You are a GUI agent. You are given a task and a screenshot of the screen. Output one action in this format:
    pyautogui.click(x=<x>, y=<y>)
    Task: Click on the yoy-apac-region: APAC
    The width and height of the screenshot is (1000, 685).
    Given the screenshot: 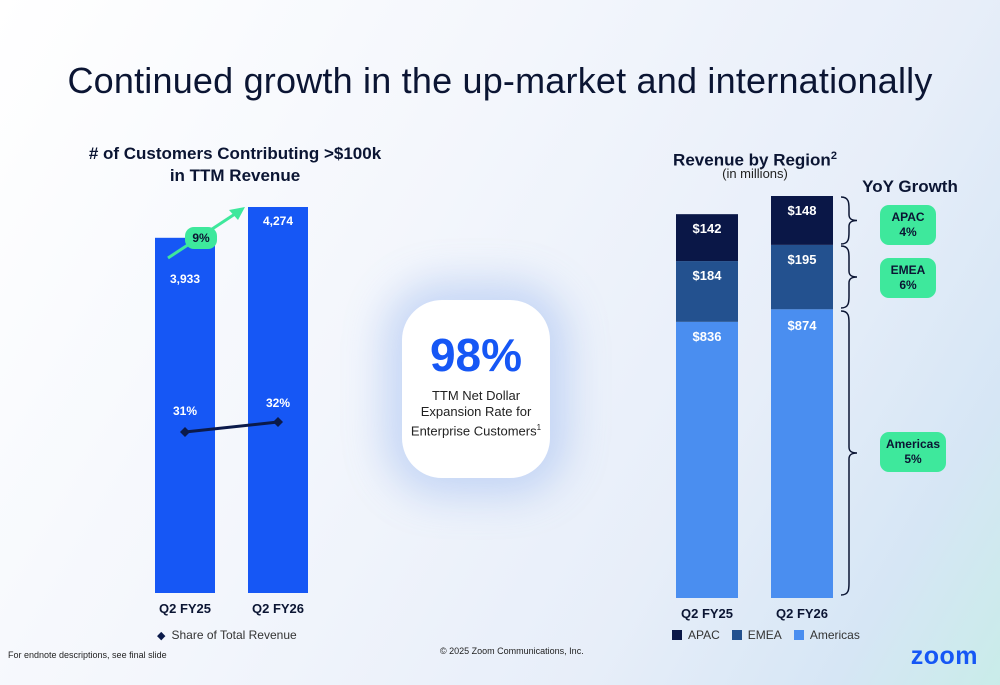 What is the action you would take?
    pyautogui.click(x=908, y=217)
    